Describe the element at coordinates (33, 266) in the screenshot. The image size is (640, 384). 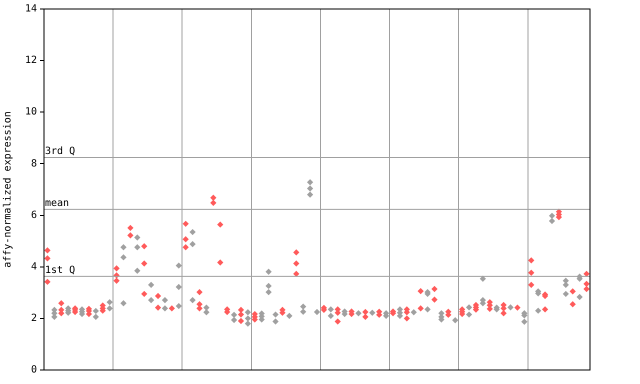
I see `y-tick-label: 4` at that location.